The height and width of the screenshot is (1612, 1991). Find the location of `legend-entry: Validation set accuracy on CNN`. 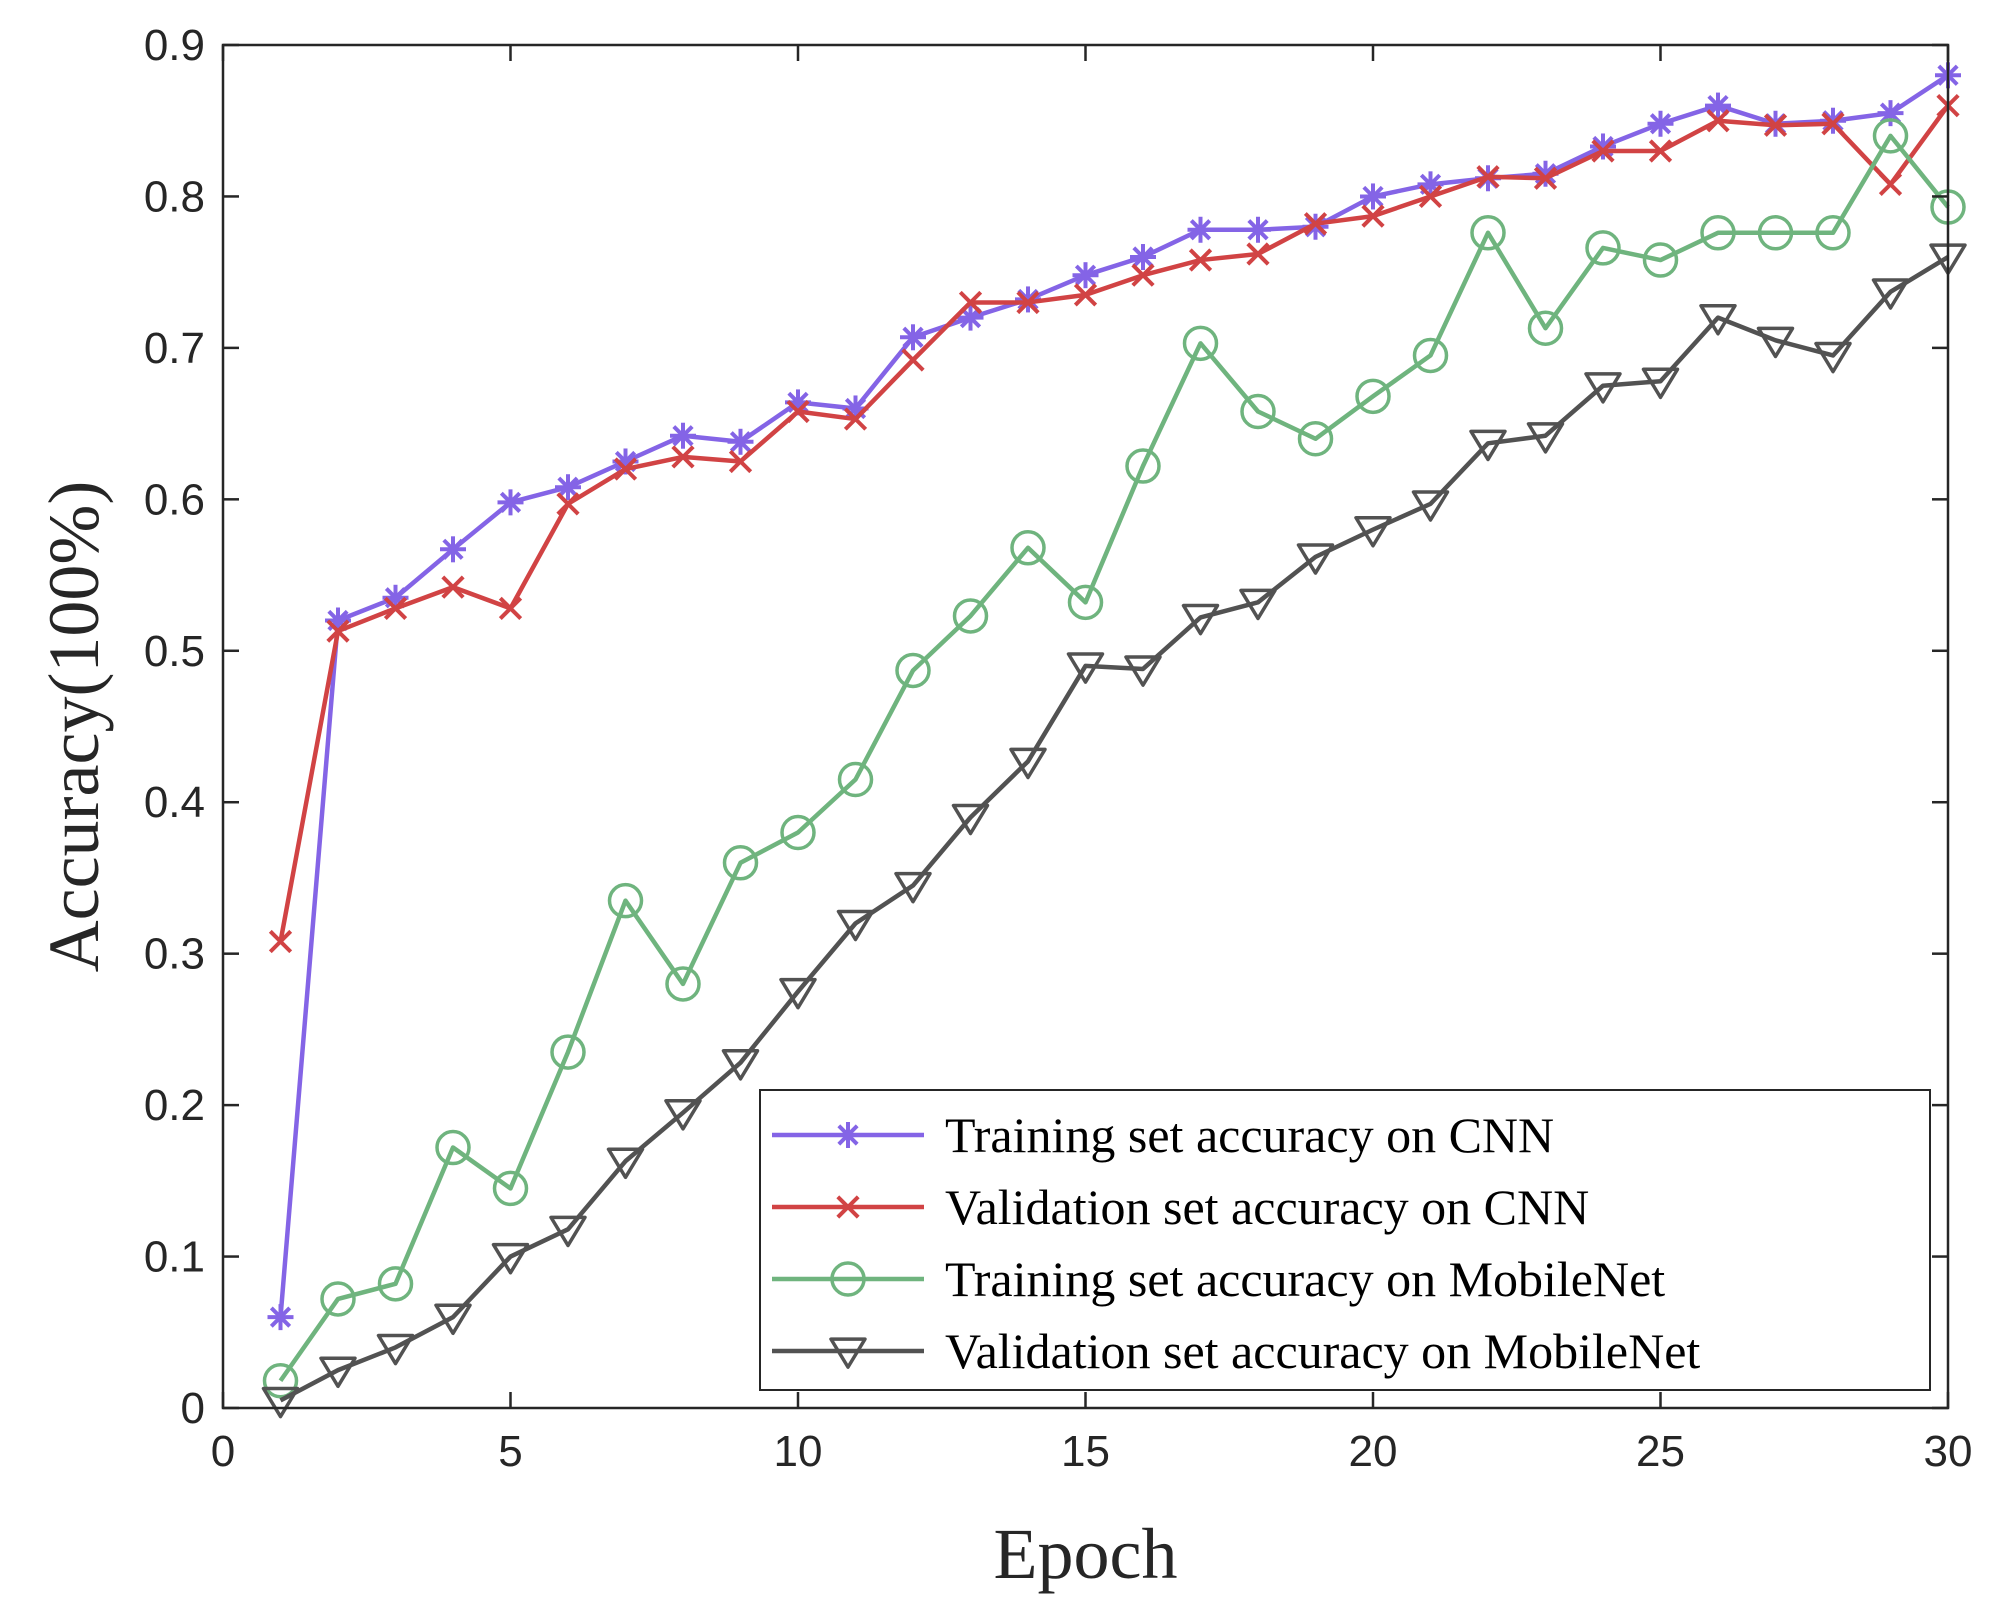

legend-entry: Validation set accuracy on CNN is located at coordinates (1180, 1207).